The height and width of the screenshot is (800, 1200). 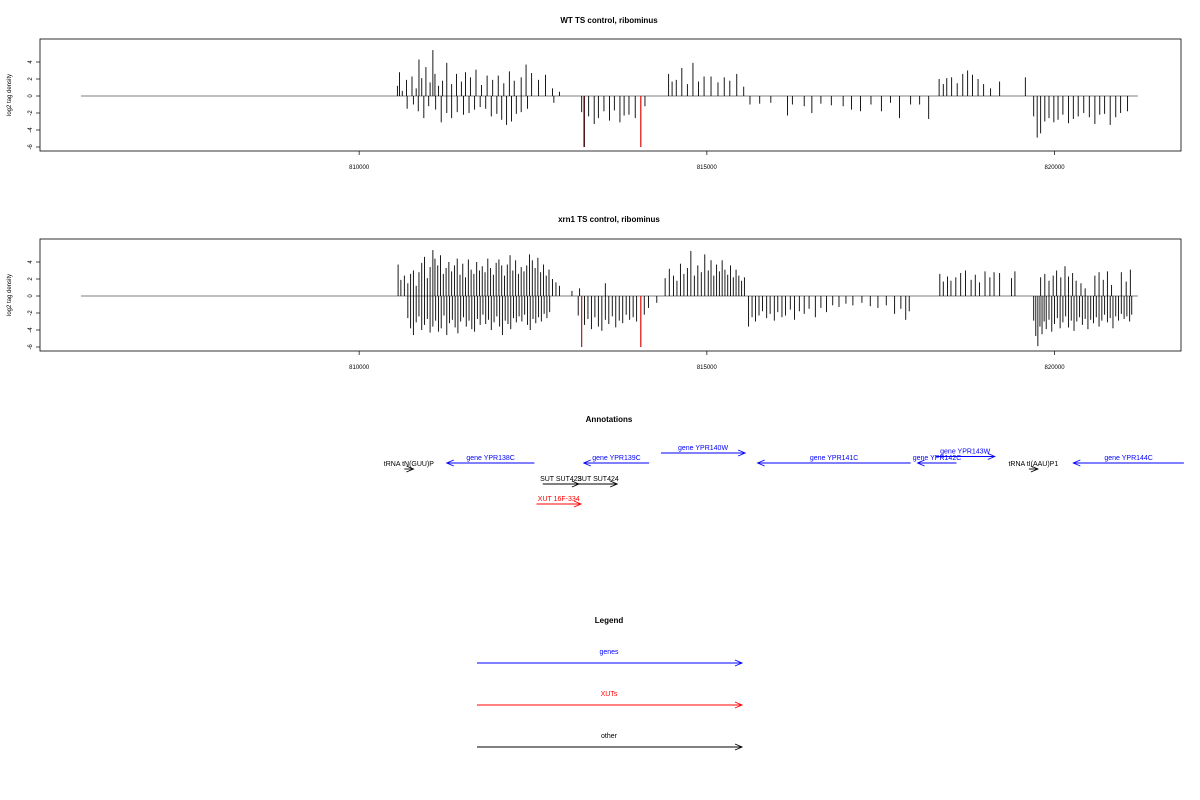 What do you see at coordinates (490, 458) in the screenshot?
I see `feature-label: gene YPR138C` at bounding box center [490, 458].